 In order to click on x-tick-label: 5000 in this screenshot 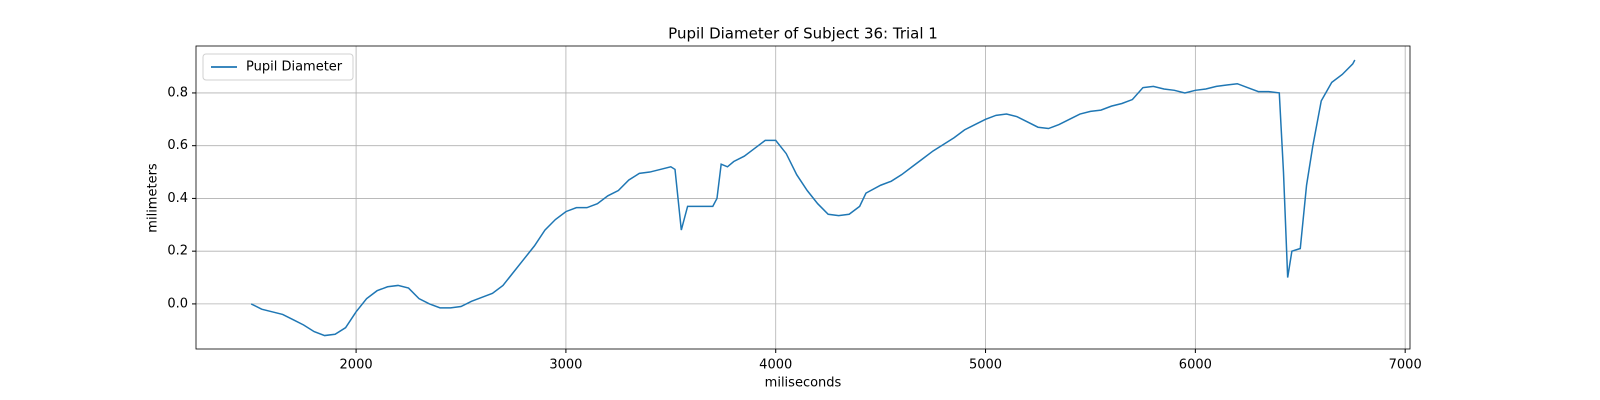, I will do `click(985, 365)`.